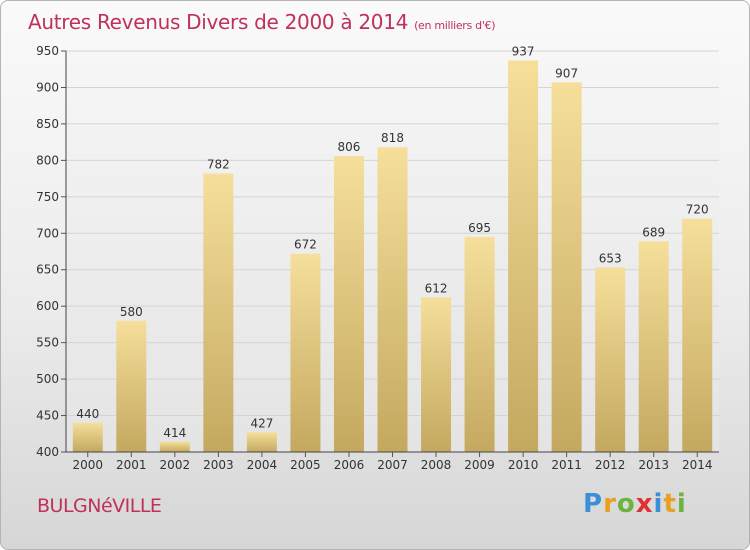  I want to click on bar-2013, so click(653, 346).